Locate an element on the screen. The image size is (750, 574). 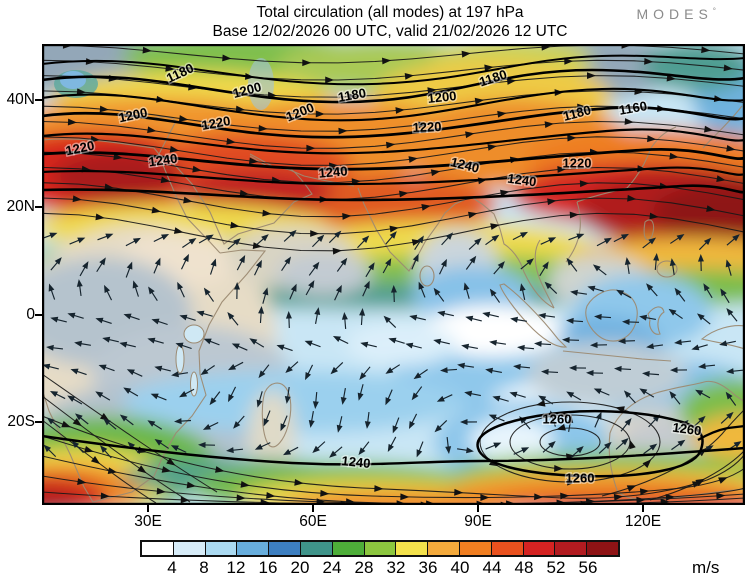
colorbar-label-28: 28 is located at coordinates (364, 566).